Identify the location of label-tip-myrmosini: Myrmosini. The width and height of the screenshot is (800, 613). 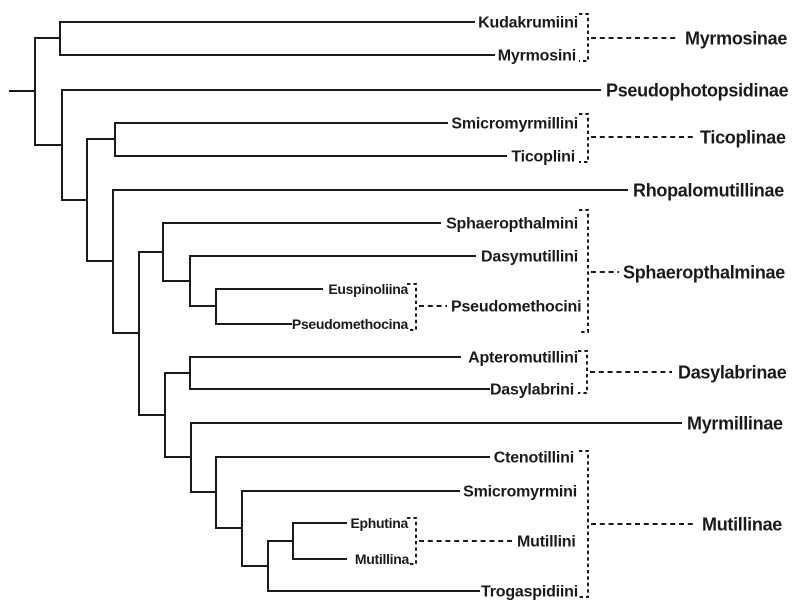
(537, 56).